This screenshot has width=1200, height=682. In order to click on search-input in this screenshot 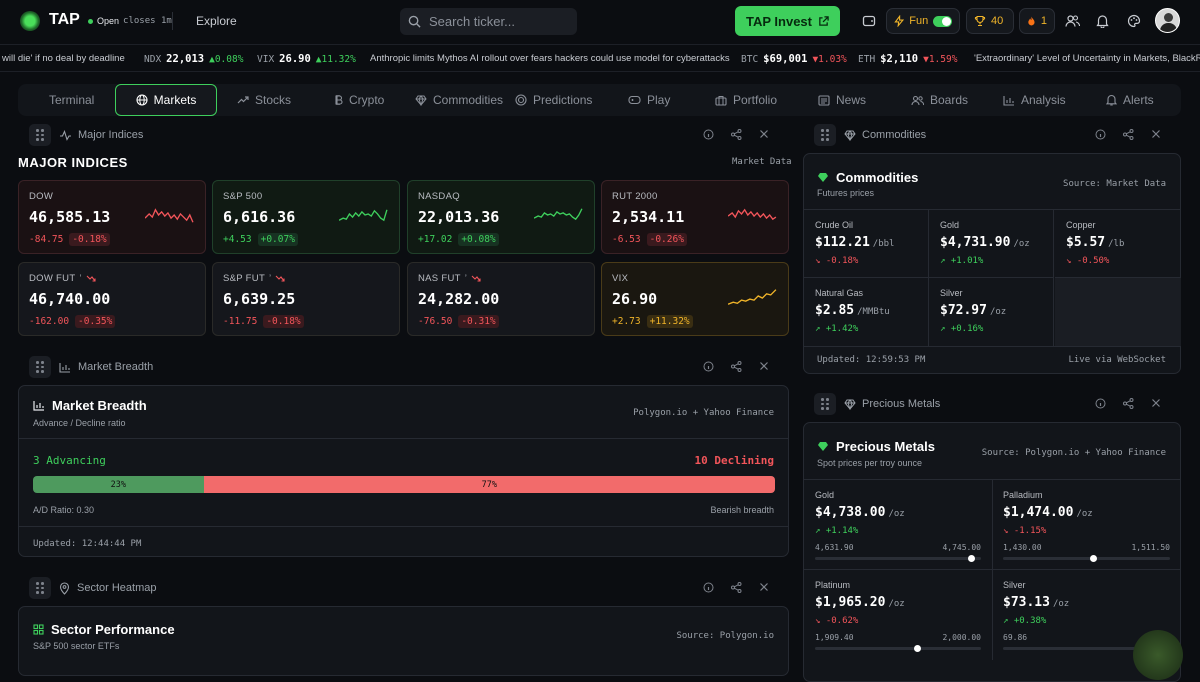, I will do `click(499, 21)`.